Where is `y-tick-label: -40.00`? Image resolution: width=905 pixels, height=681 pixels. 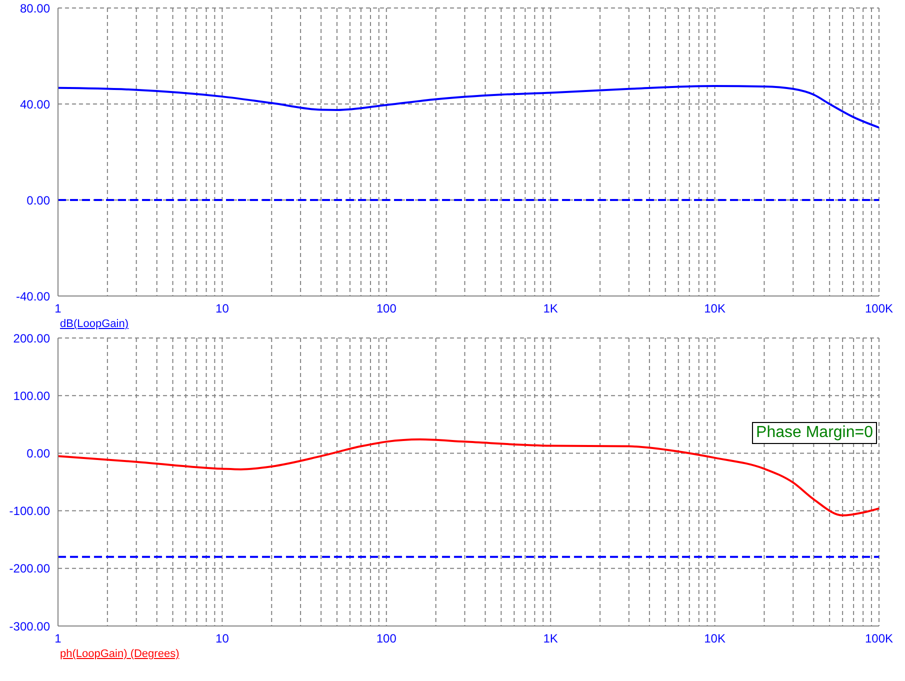
y-tick-label: -40.00 is located at coordinates (33, 296).